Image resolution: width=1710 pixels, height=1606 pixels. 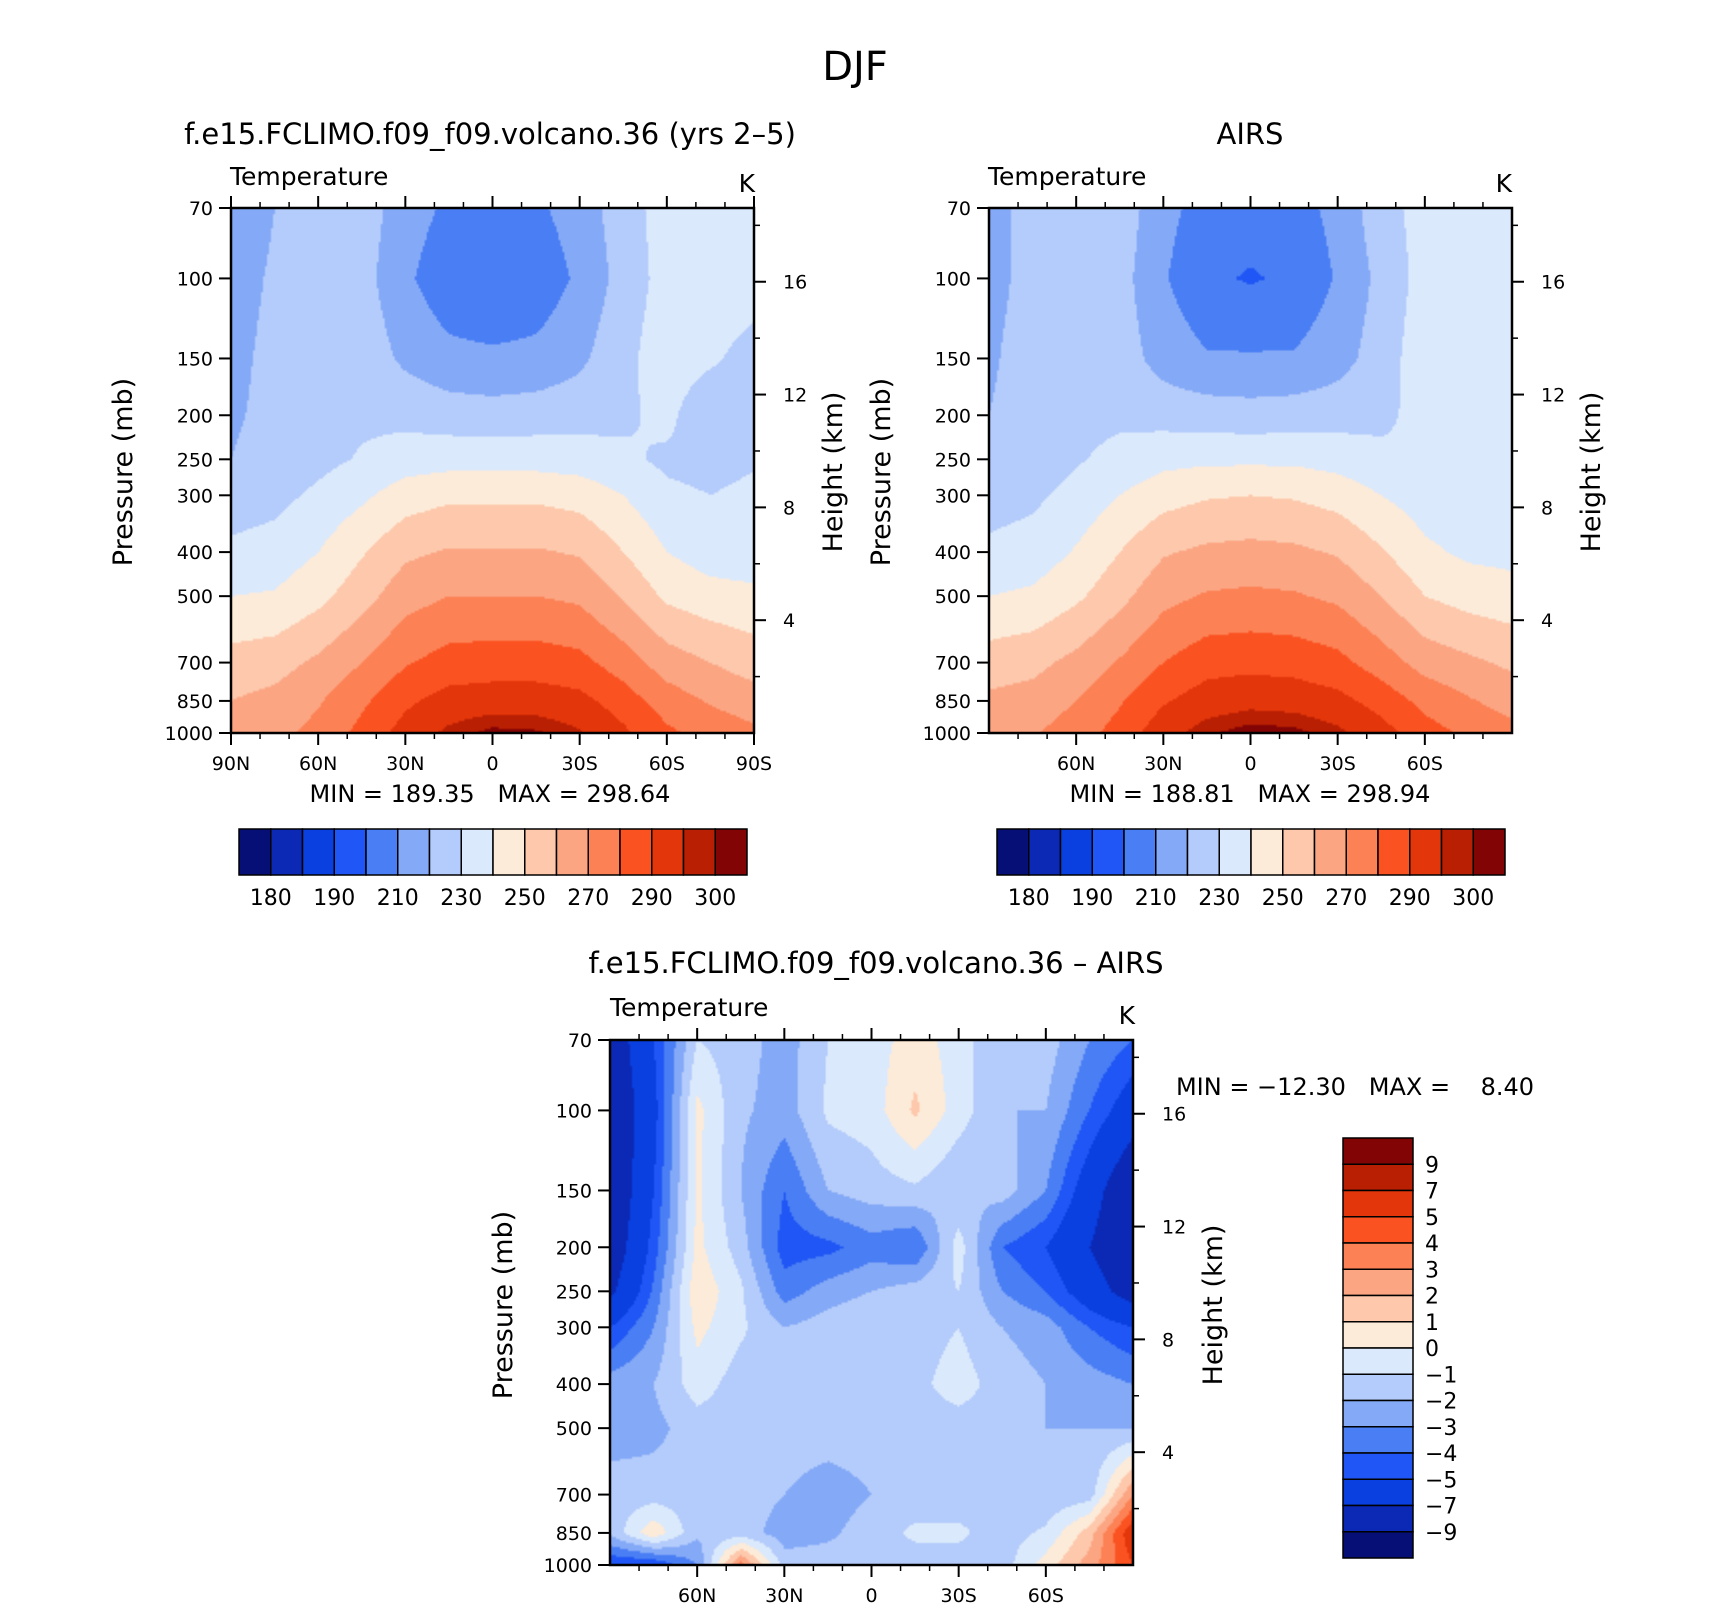 What do you see at coordinates (231, 764) in the screenshot?
I see `x-tick-label: 90N` at bounding box center [231, 764].